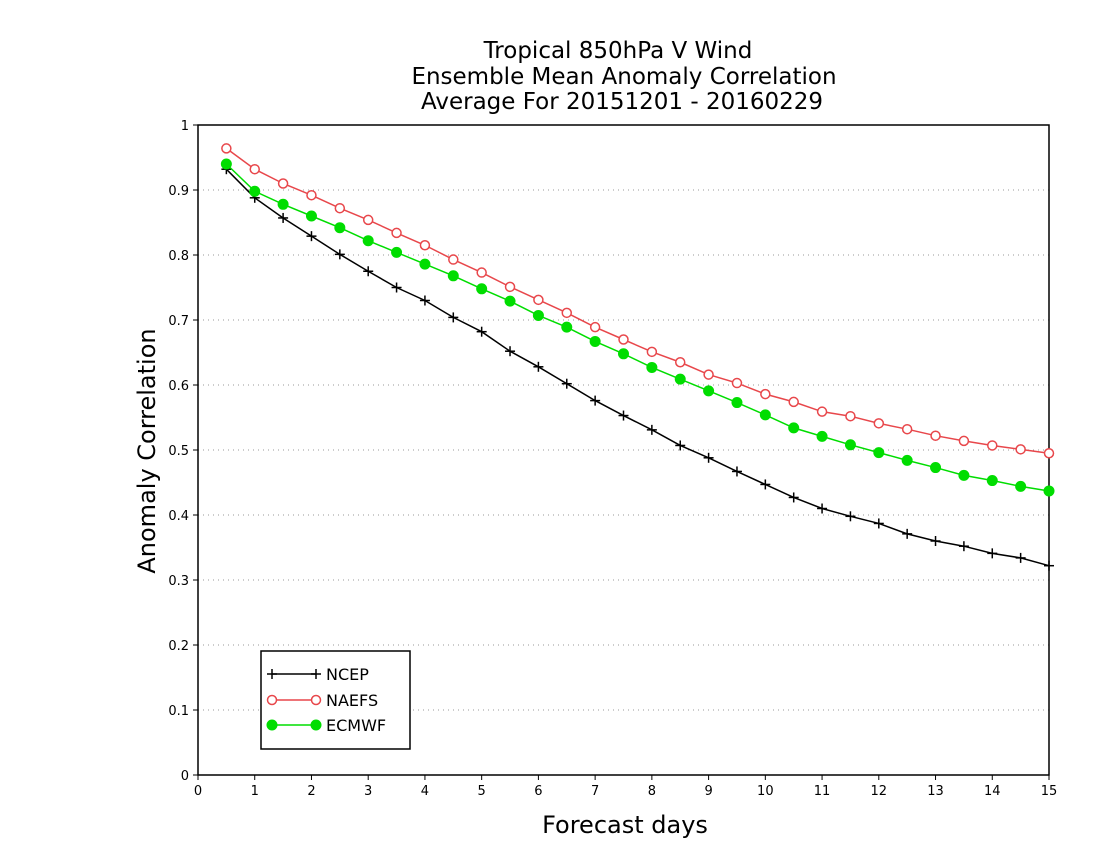  Describe the element at coordinates (178, 711) in the screenshot. I see `y-tick-label-1: 0.1` at that location.